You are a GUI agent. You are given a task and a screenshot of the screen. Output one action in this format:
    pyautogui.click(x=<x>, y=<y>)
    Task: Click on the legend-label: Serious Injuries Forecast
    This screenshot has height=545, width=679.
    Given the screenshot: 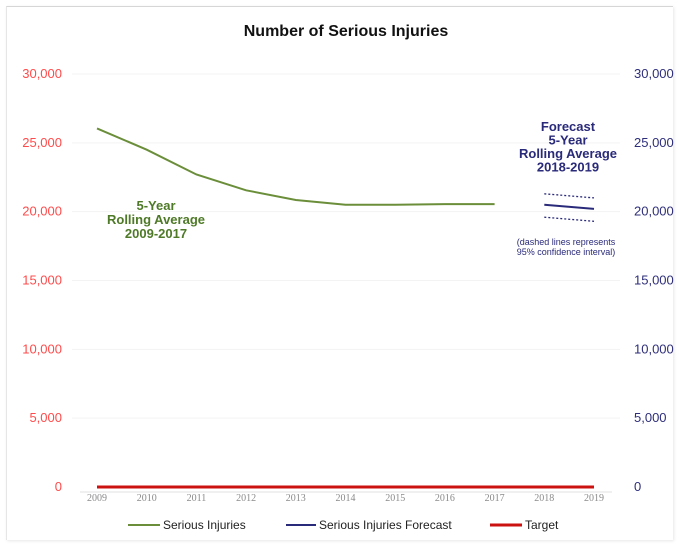 What is the action you would take?
    pyautogui.click(x=385, y=525)
    